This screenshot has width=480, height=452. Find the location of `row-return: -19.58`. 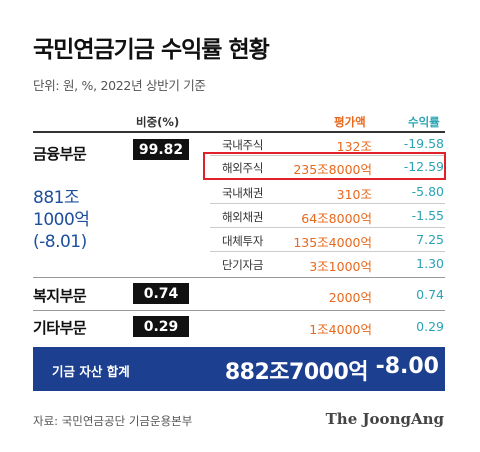

row-return: -19.58 is located at coordinates (423, 143).